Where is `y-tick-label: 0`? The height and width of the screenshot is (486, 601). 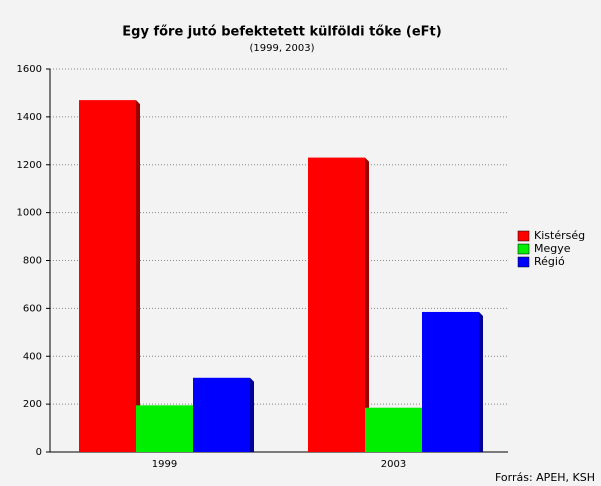 y-tick-label: 0 is located at coordinates (39, 452).